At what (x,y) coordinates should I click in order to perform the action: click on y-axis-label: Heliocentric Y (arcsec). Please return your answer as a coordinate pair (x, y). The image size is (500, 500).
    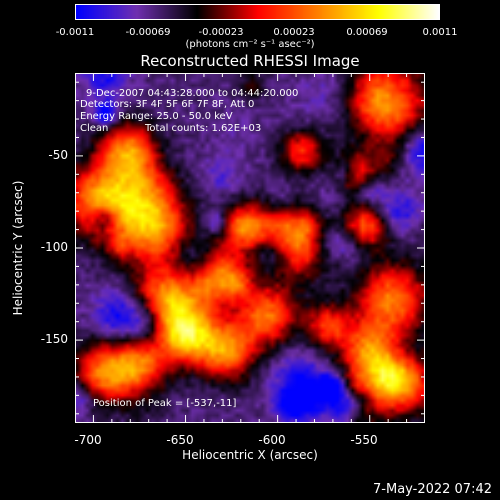
    Looking at the image, I should click on (18, 248).